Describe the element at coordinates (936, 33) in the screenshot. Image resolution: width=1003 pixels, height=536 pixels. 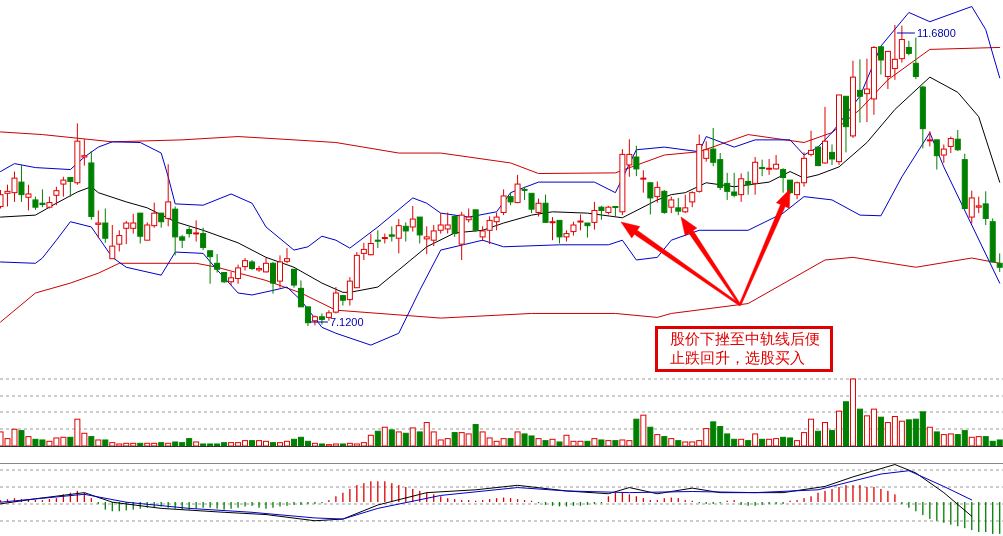
I see `annotation: 11.6800` at that location.